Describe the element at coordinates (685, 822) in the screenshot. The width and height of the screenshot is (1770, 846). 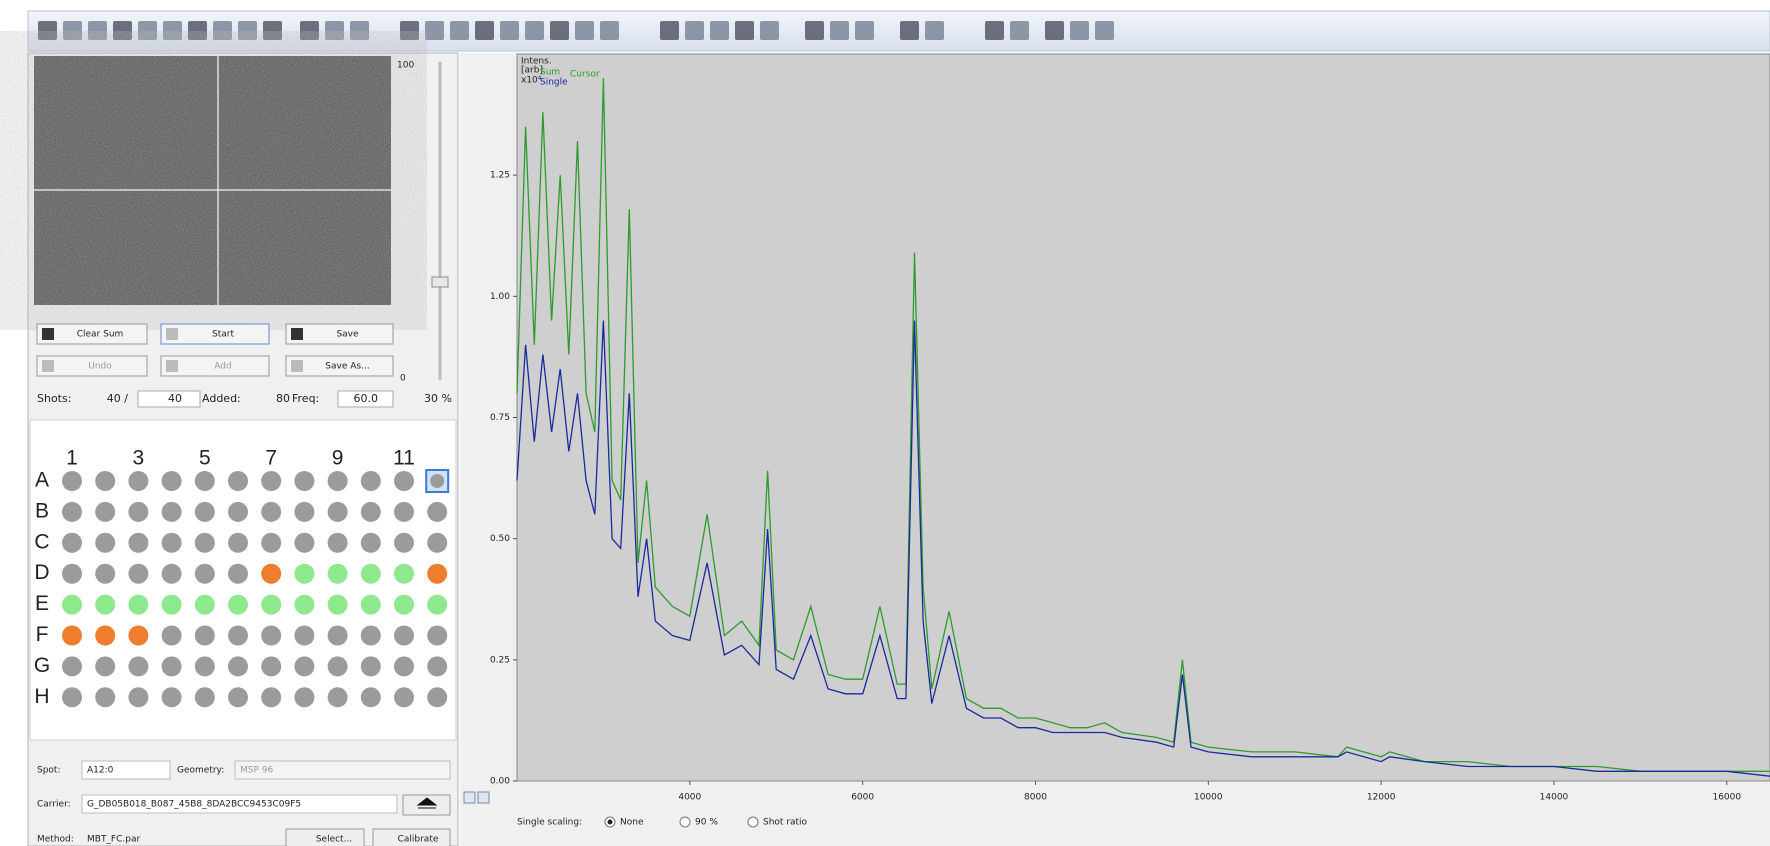
I see `radio` at that location.